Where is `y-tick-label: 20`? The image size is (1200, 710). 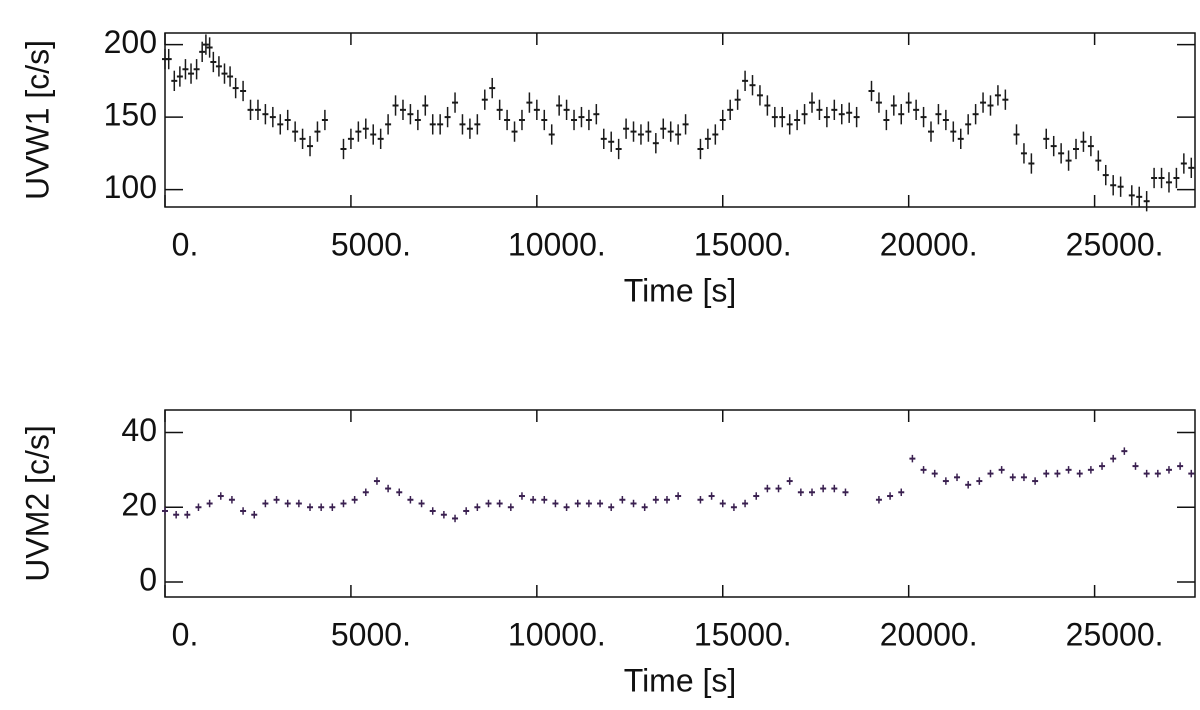
y-tick-label: 20 is located at coordinates (139, 505).